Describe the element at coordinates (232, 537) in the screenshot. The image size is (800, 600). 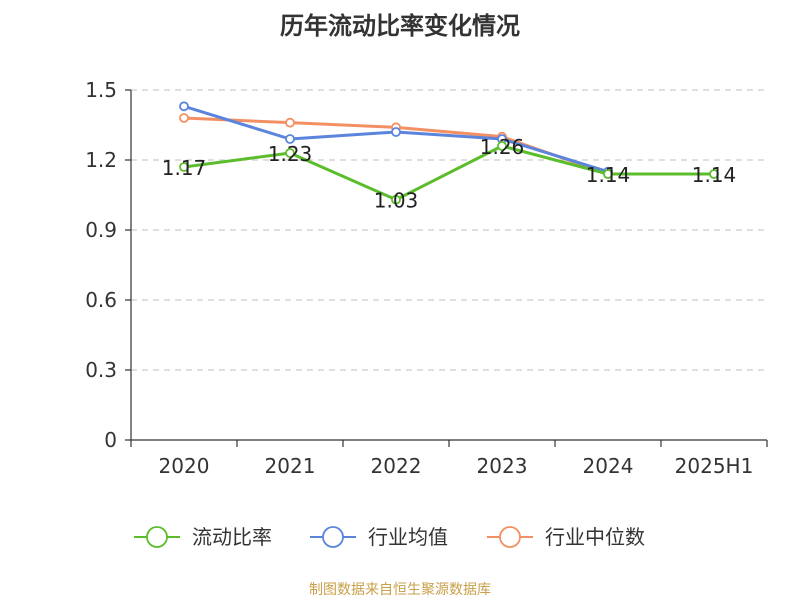
I see `legend-label: 流动比率` at that location.